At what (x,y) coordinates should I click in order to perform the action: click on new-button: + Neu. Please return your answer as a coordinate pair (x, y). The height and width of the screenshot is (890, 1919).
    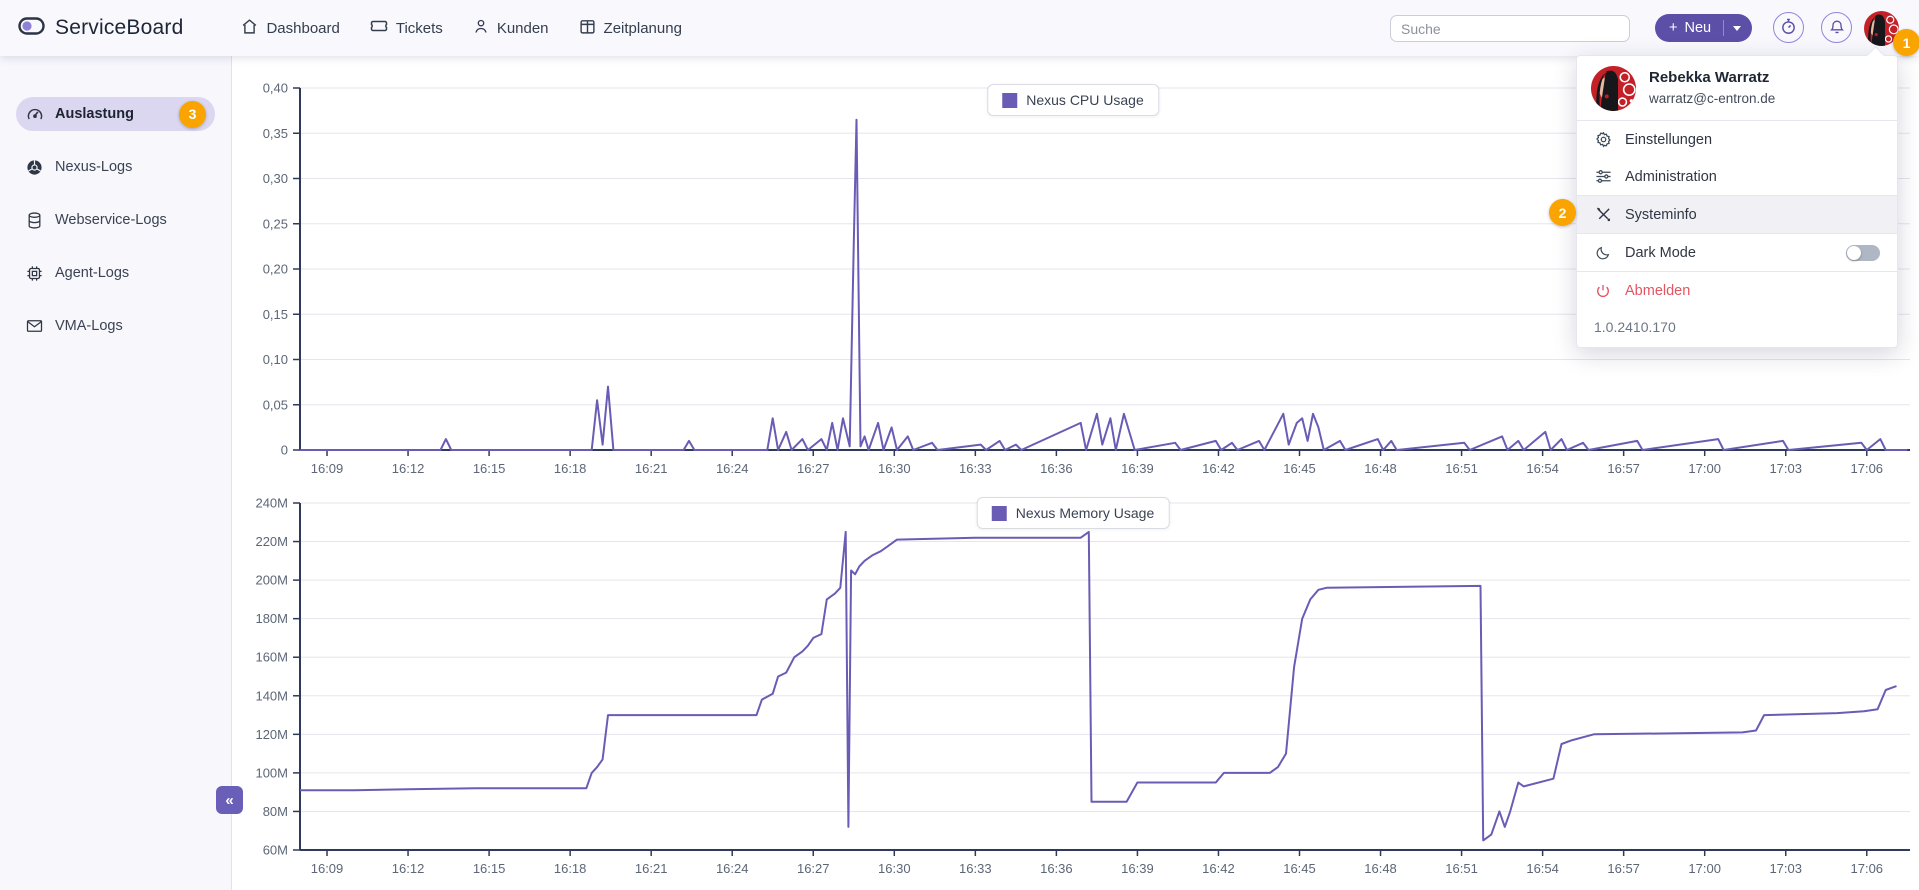
    Looking at the image, I should click on (1704, 28).